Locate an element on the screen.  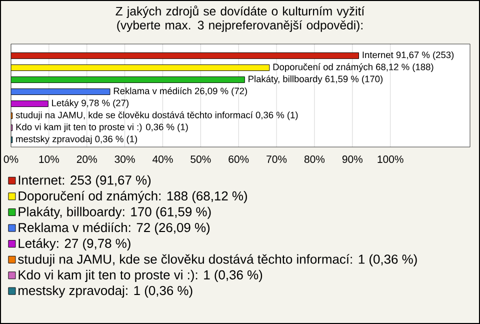
legend-label: Plakáty, billboardy: 170 (61,59 %) is located at coordinates (114, 212).